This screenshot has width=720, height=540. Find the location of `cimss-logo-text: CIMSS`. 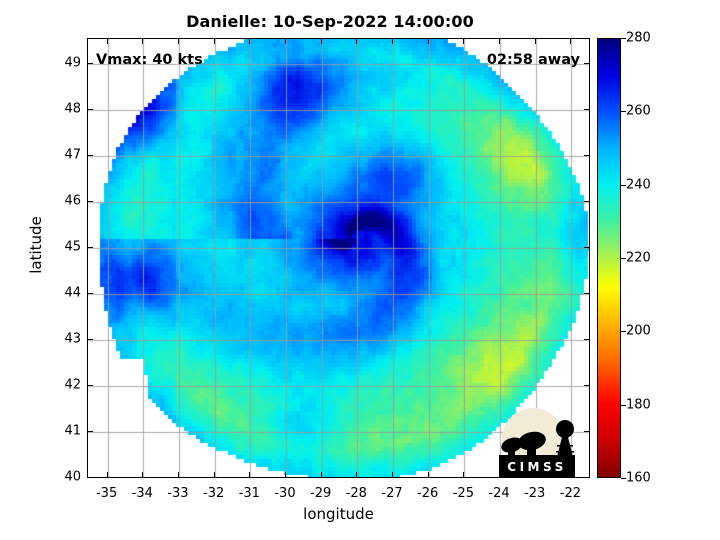

cimss-logo-text: CIMSS is located at coordinates (536, 467).